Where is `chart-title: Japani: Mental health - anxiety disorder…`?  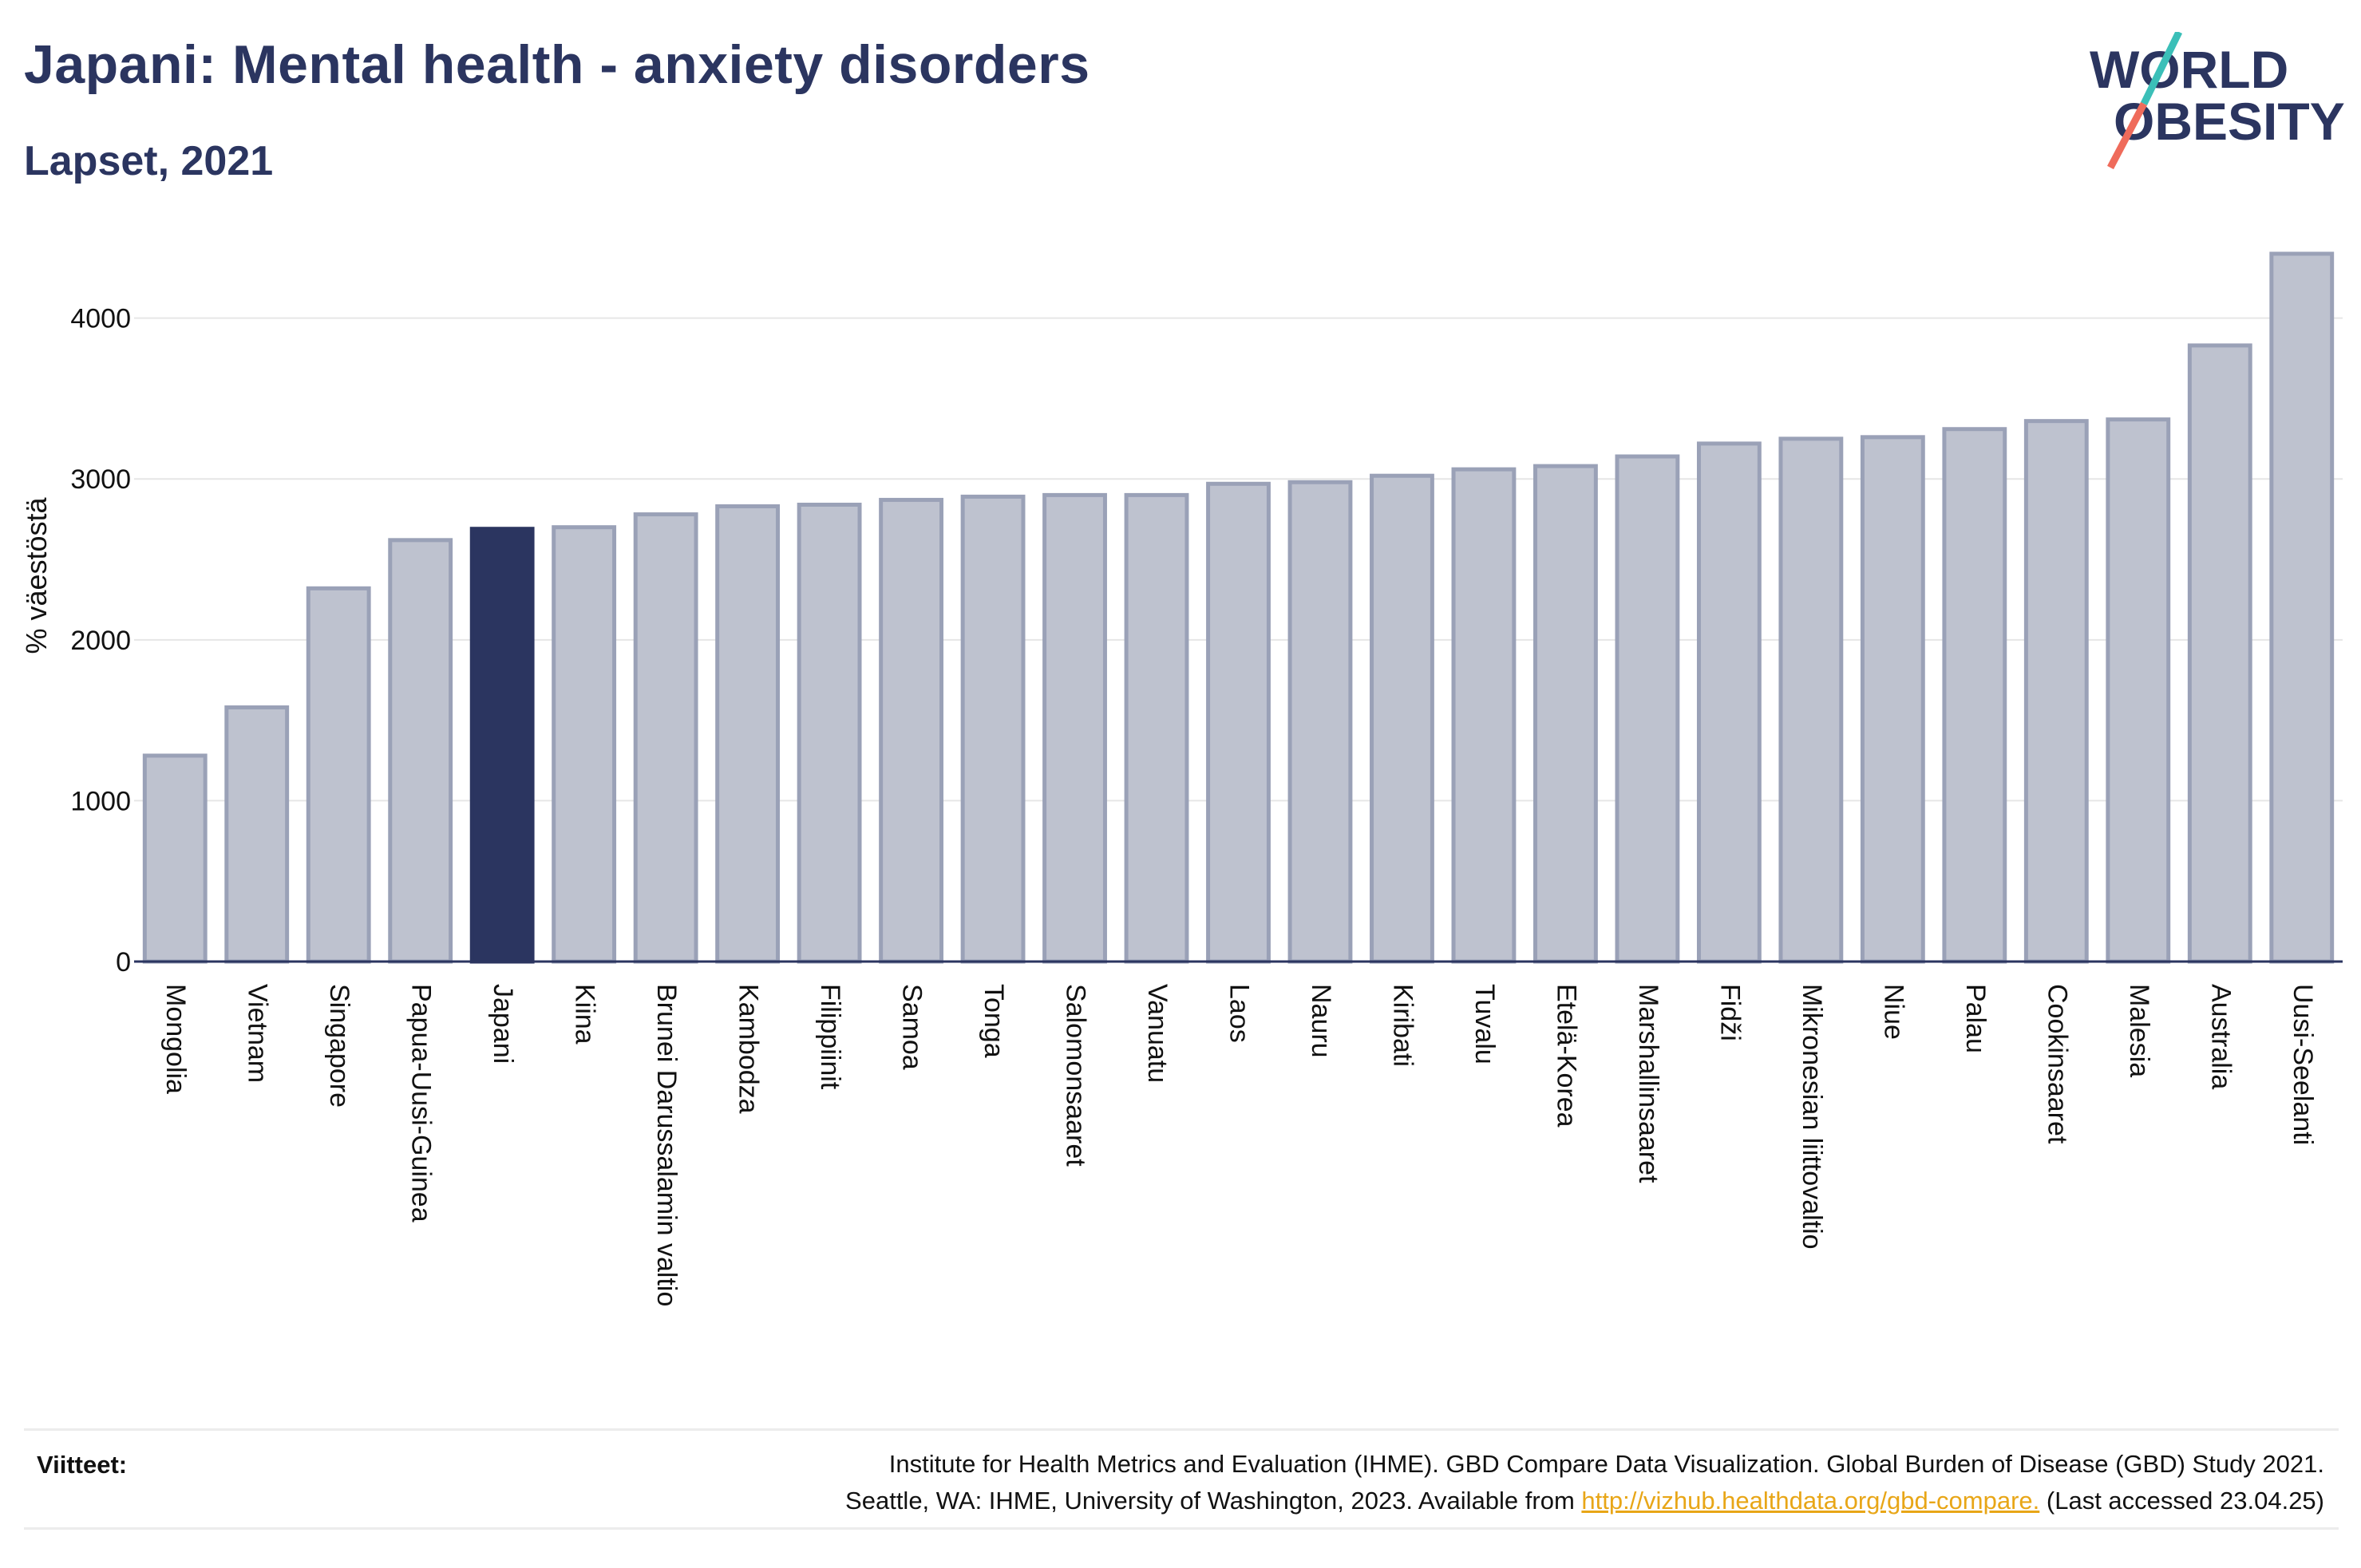 chart-title: Japani: Mental health - anxiety disorder… is located at coordinates (557, 64).